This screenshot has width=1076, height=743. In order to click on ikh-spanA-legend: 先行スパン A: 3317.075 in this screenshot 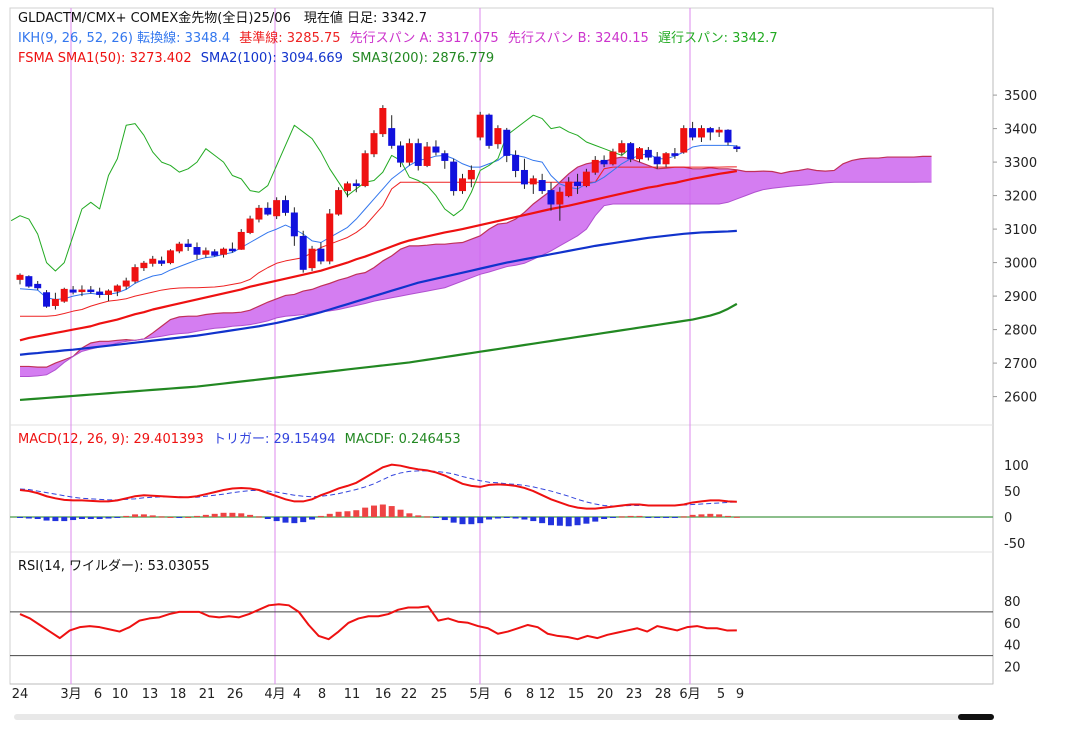, I will do `click(424, 38)`.